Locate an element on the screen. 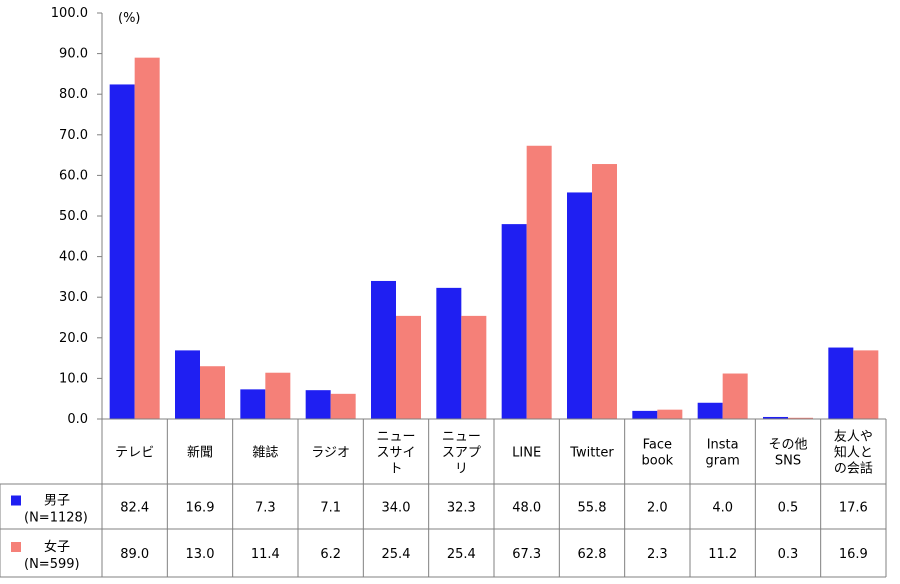 The height and width of the screenshot is (584, 900). y-tick-label: 40.0 is located at coordinates (73, 257).